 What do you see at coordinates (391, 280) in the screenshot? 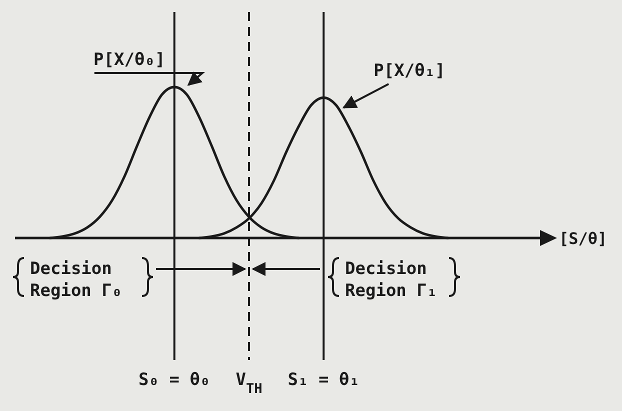
I see `text: Decision Region Γ₁` at bounding box center [391, 280].